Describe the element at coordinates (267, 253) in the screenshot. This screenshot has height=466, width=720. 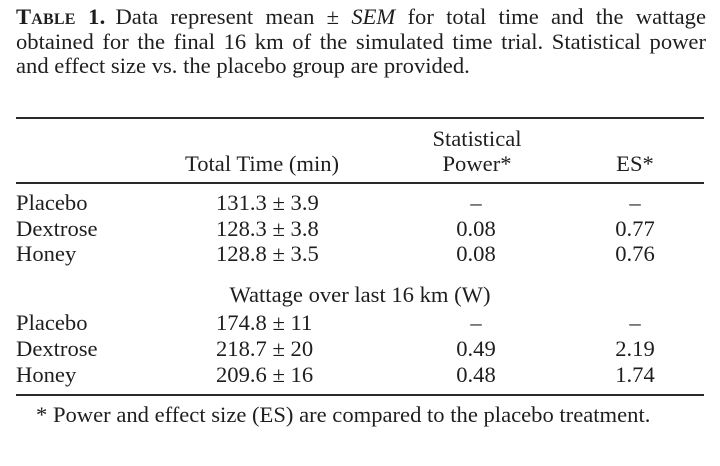
I see `row-value: 128.8 ± 3.5` at that location.